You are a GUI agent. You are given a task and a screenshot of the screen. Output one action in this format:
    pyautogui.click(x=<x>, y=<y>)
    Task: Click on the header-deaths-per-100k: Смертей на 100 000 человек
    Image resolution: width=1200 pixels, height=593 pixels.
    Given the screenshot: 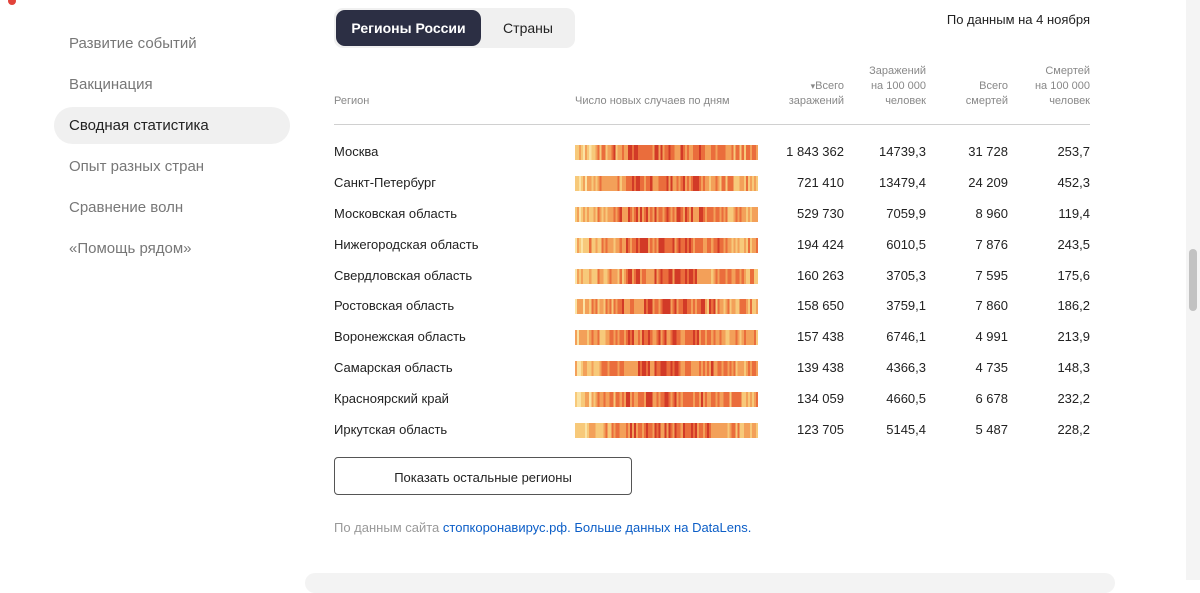 What is the action you would take?
    pyautogui.click(x=1062, y=86)
    